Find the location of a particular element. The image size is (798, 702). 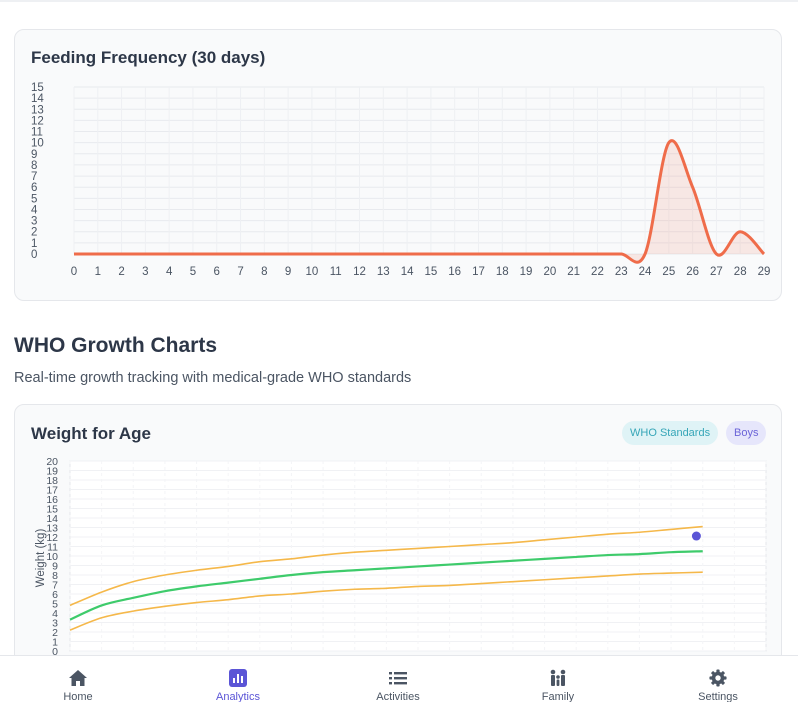

feed-y-tick: 1 is located at coordinates (34, 244).